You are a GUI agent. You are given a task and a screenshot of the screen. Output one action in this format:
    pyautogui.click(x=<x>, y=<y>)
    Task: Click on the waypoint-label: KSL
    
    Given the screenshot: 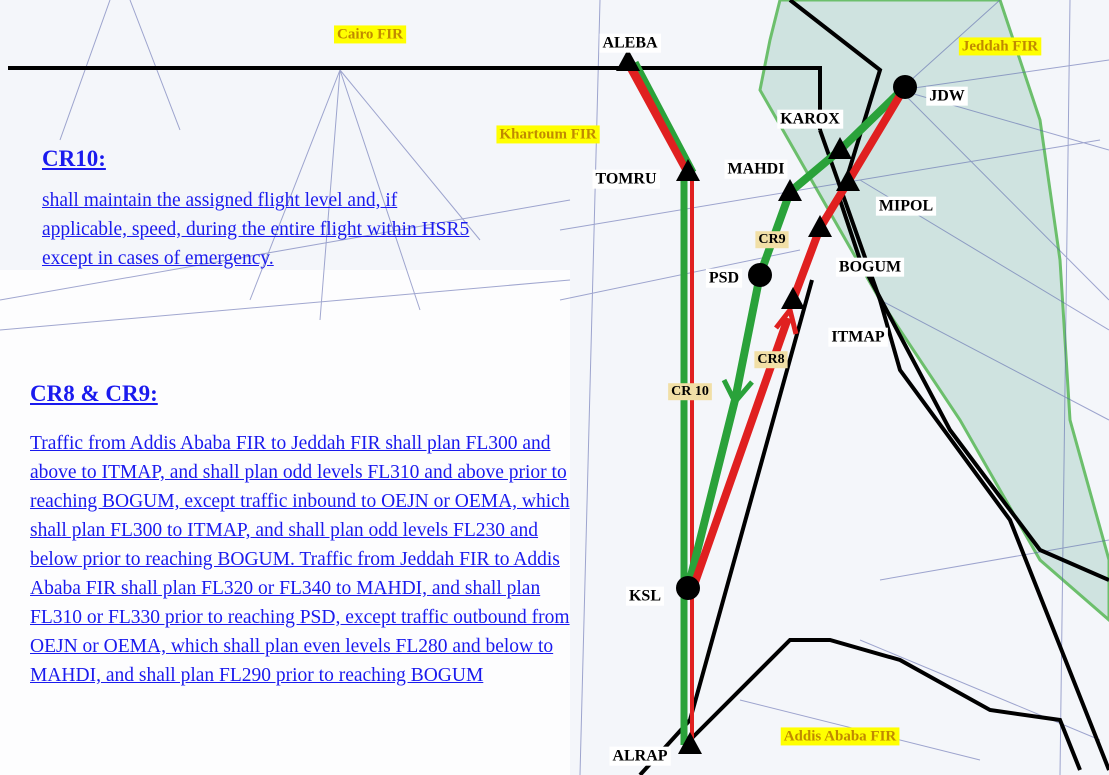 What is the action you would take?
    pyautogui.click(x=645, y=596)
    